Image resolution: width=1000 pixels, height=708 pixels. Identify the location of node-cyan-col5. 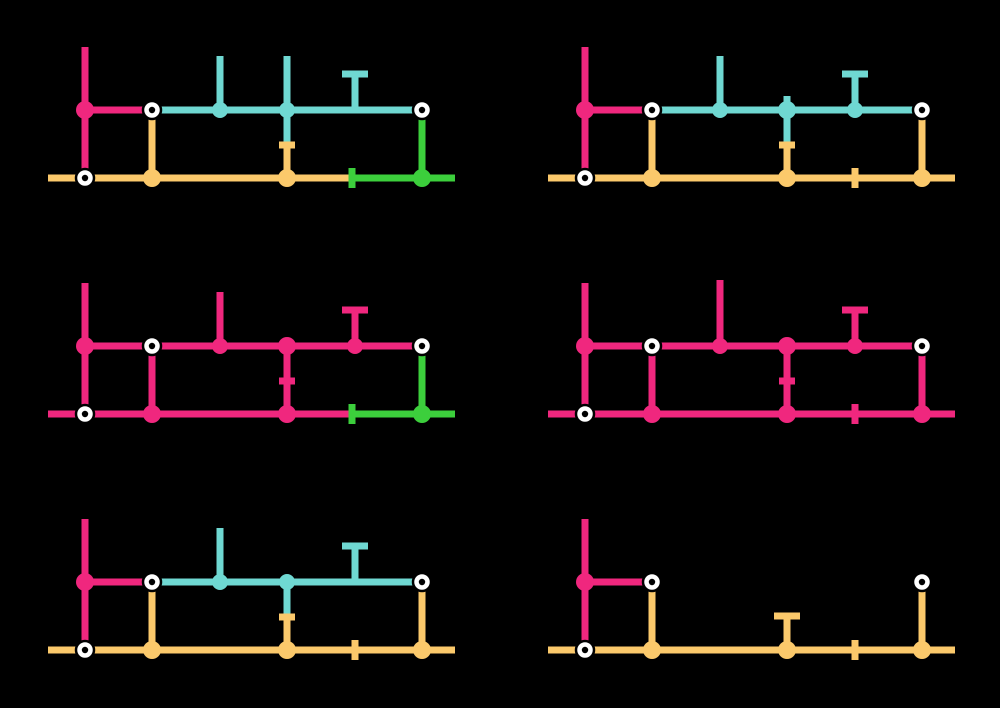
(855, 110).